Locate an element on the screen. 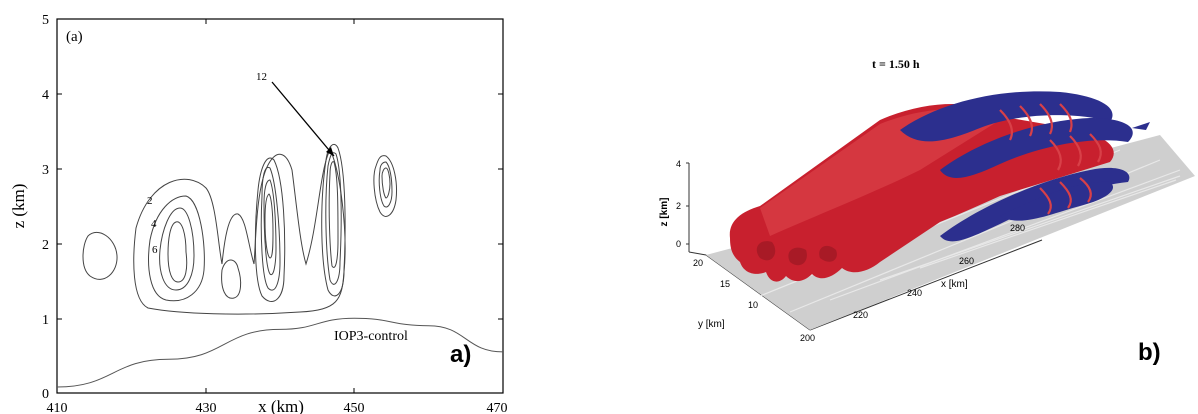  contour-lines is located at coordinates (239, 229).